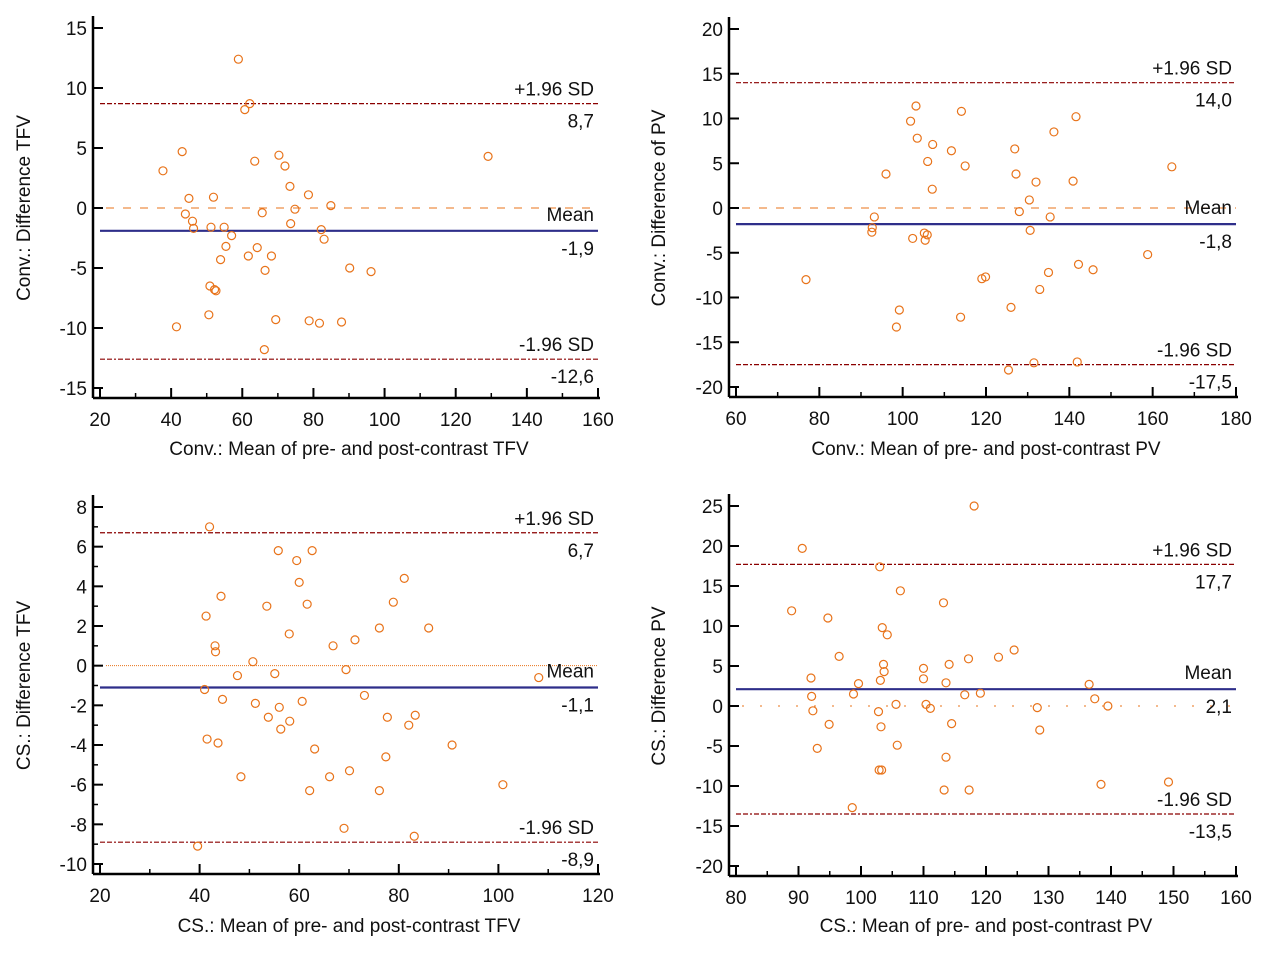  I want to click on y-tick-label: -10, so click(73, 329).